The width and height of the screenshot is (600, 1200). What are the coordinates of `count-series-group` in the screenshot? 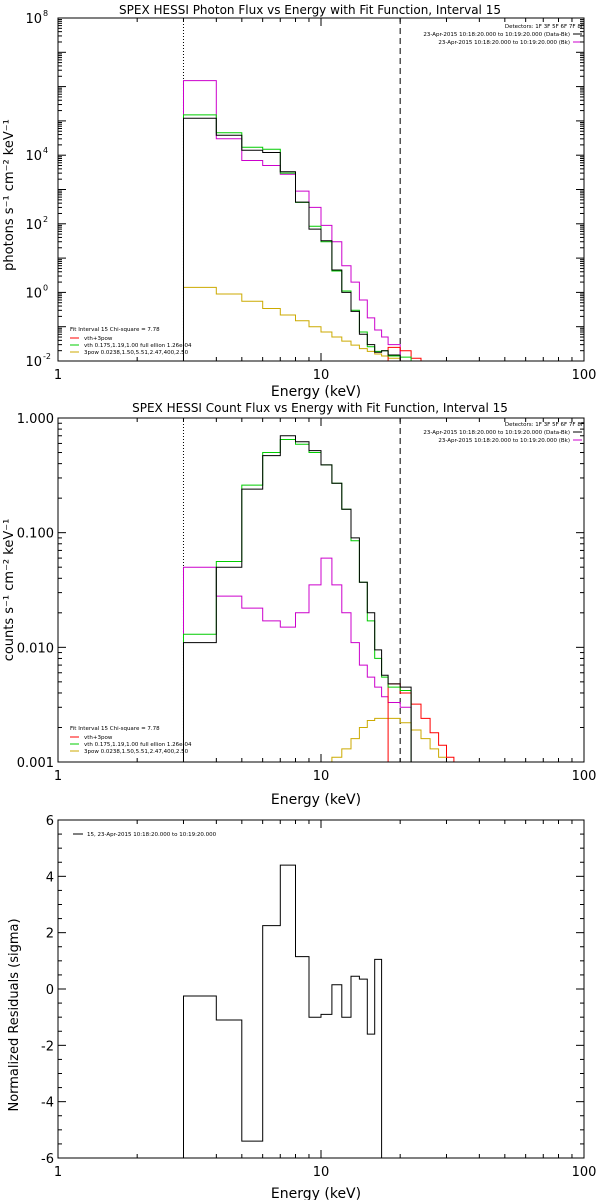 It's located at (318, 590).